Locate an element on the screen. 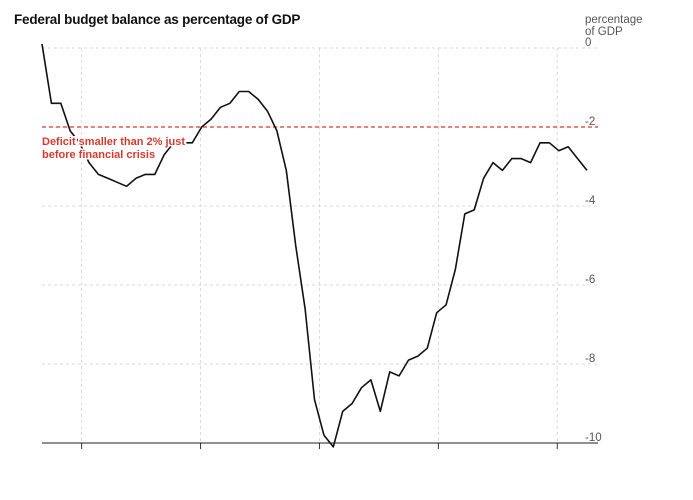 The height and width of the screenshot is (500, 693). y-tick-label-3: -6 is located at coordinates (590, 280).